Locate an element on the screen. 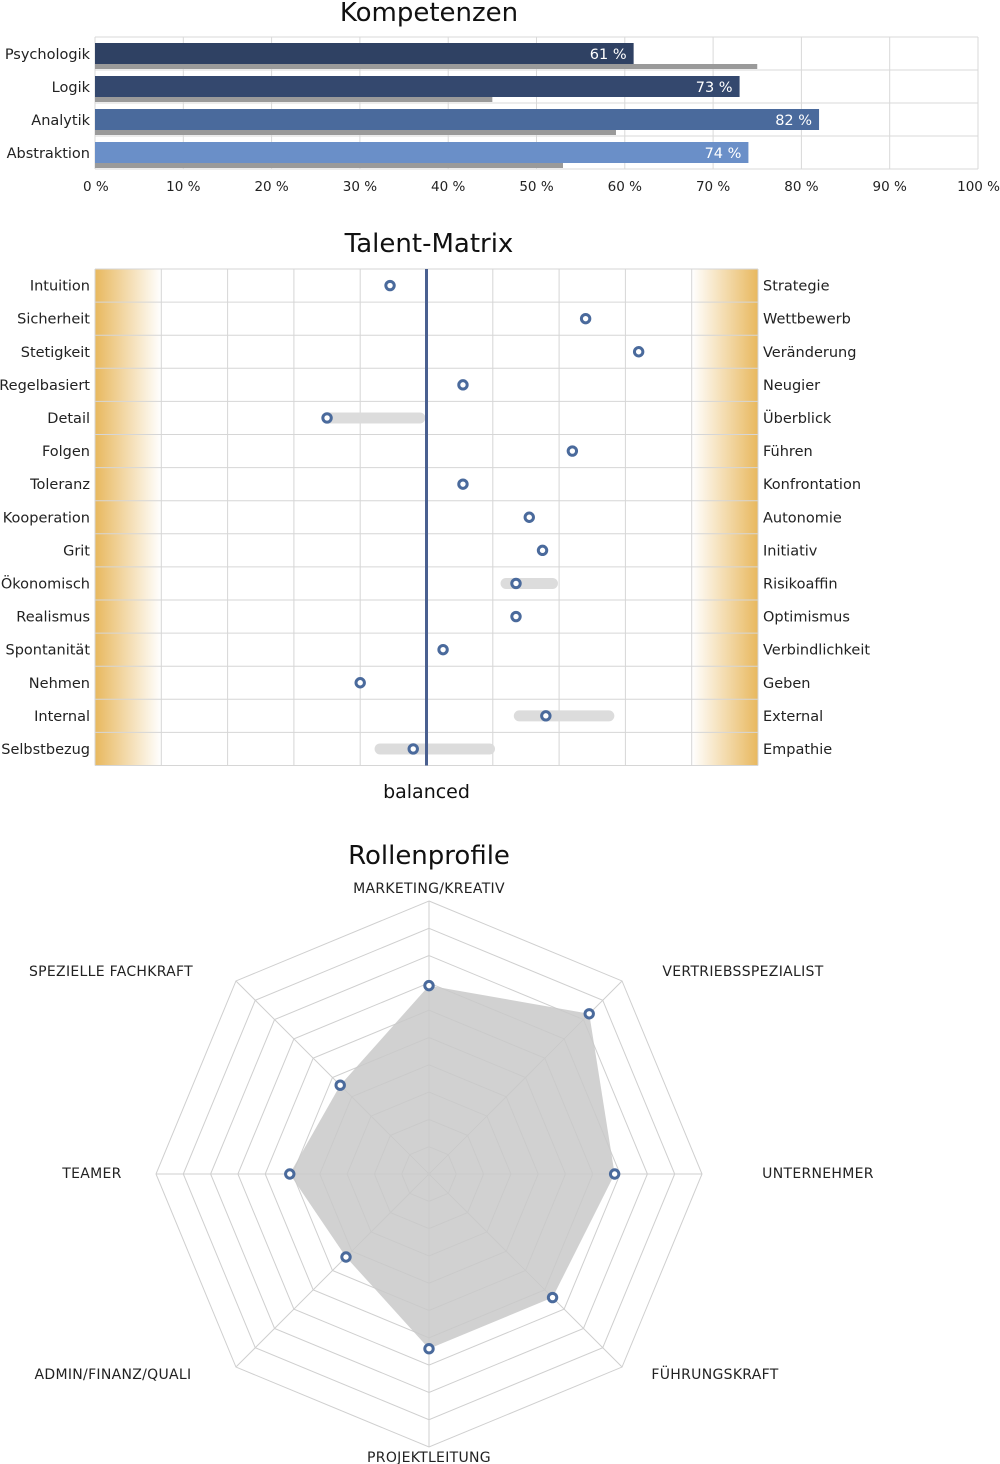 This screenshot has width=1000, height=1464. left-pole-label: Ökonomisch is located at coordinates (45, 583).